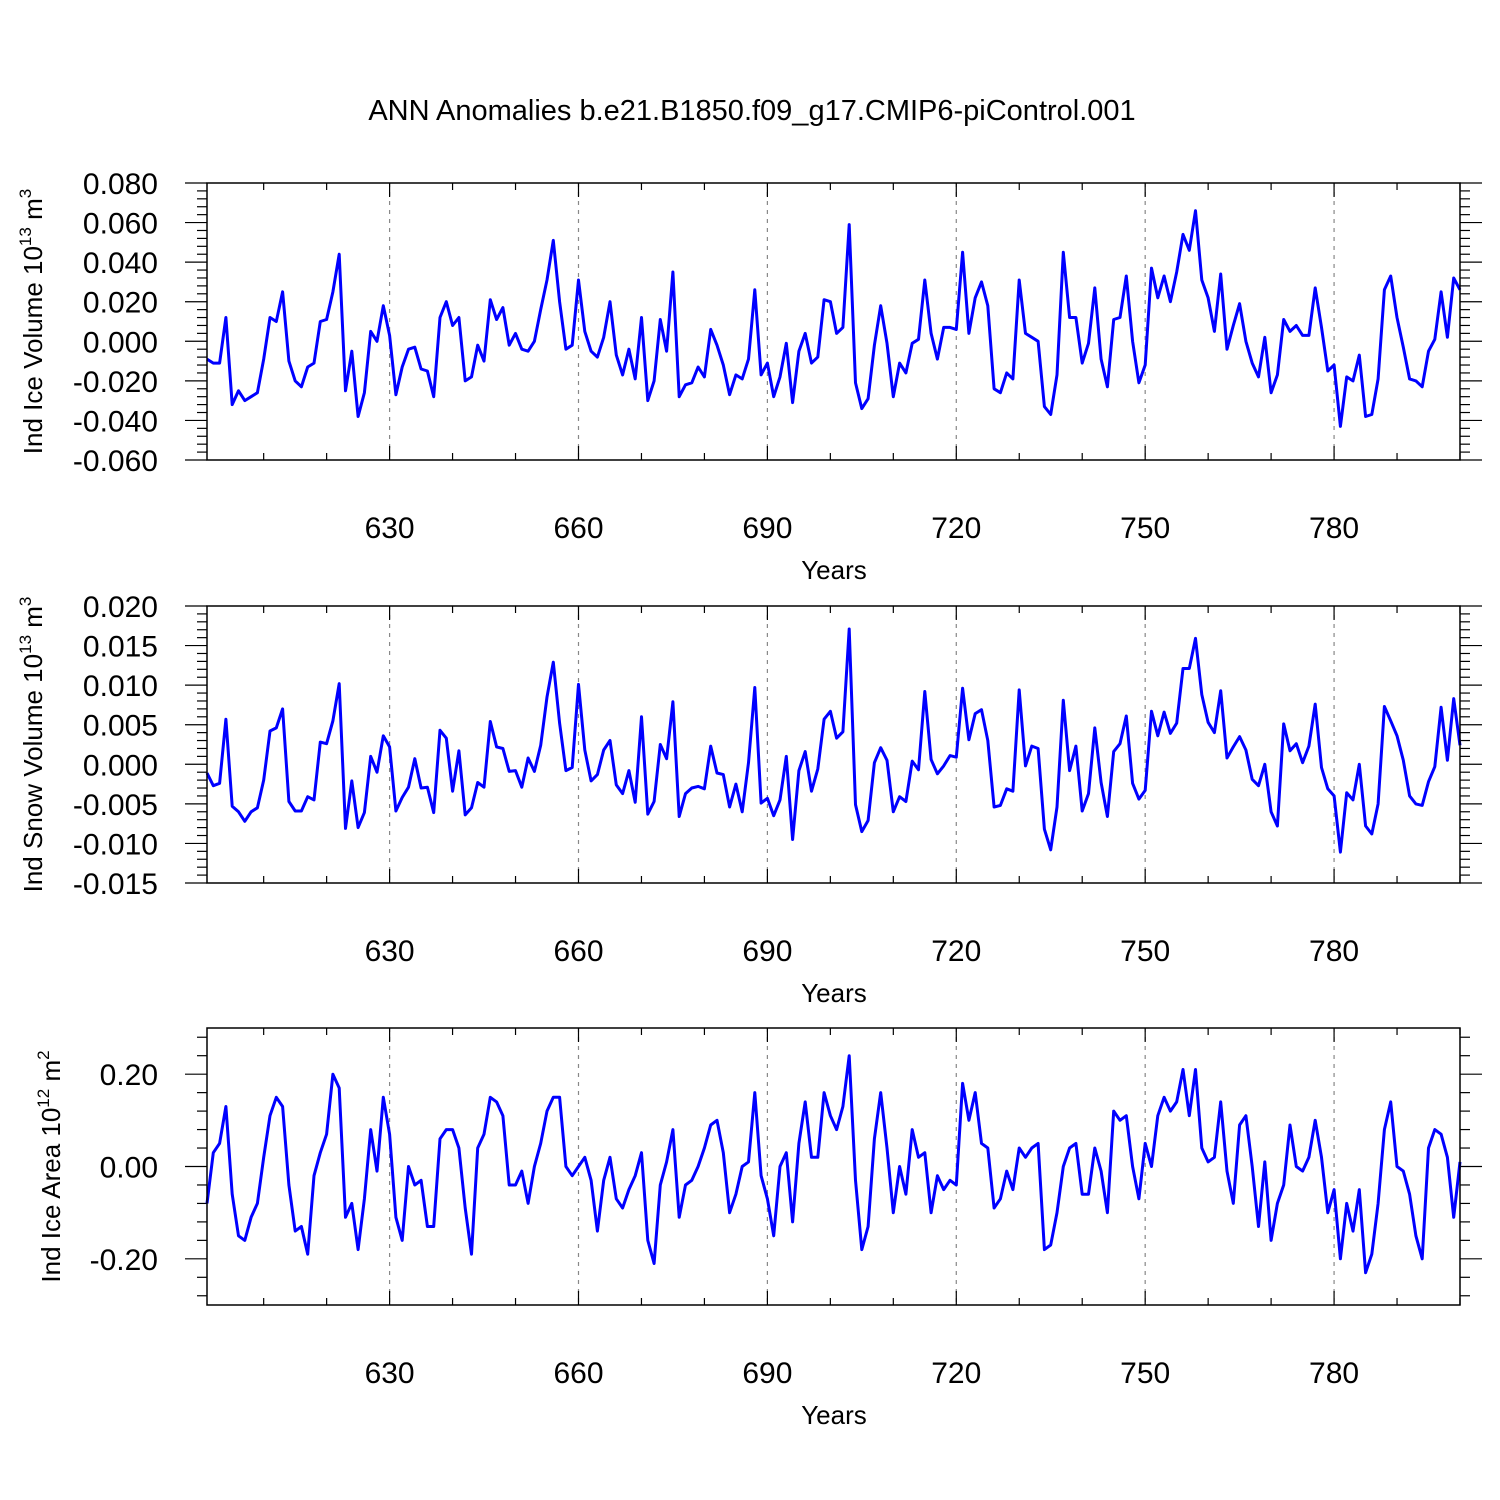 This screenshot has height=1500, width=1500. I want to click on y-tick-label: 0.010, so click(120, 686).